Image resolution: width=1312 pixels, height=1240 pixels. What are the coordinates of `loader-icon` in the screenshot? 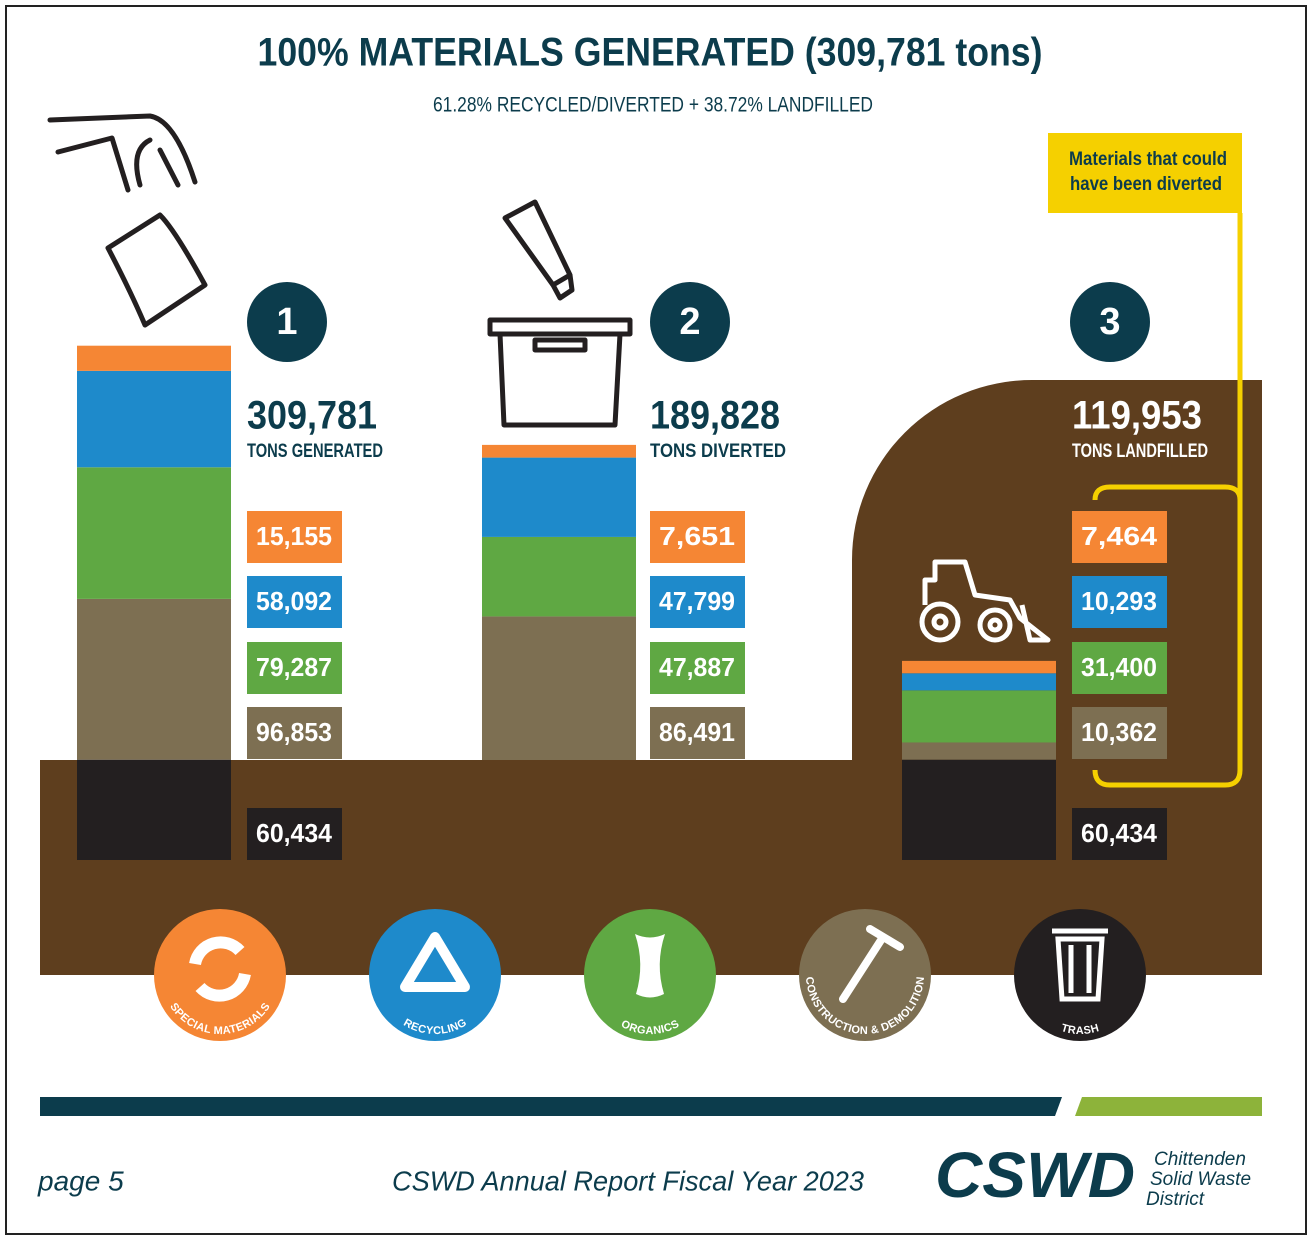 It's located at (985, 601).